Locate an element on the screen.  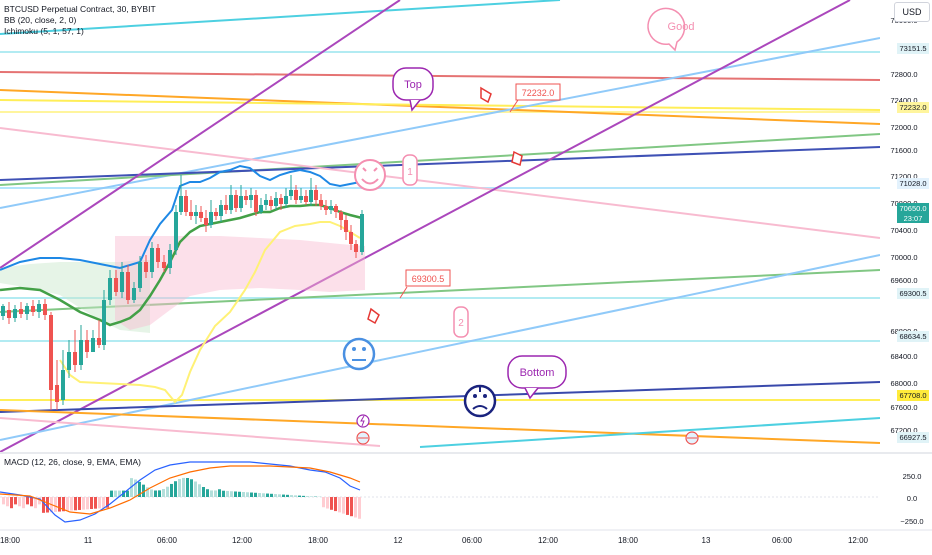
trendline-navy-lower is located at coordinates (440, 397).